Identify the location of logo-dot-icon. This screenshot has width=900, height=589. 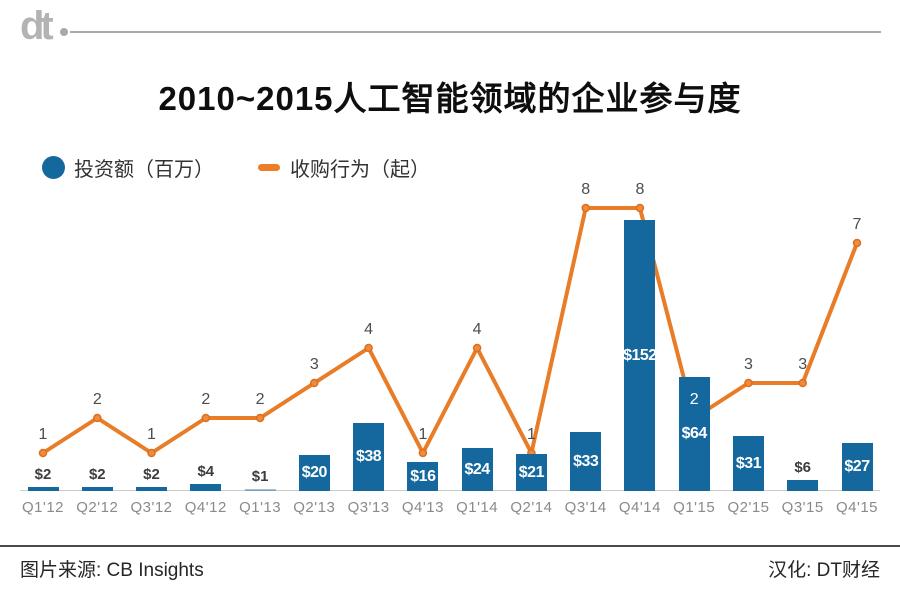
(64, 32).